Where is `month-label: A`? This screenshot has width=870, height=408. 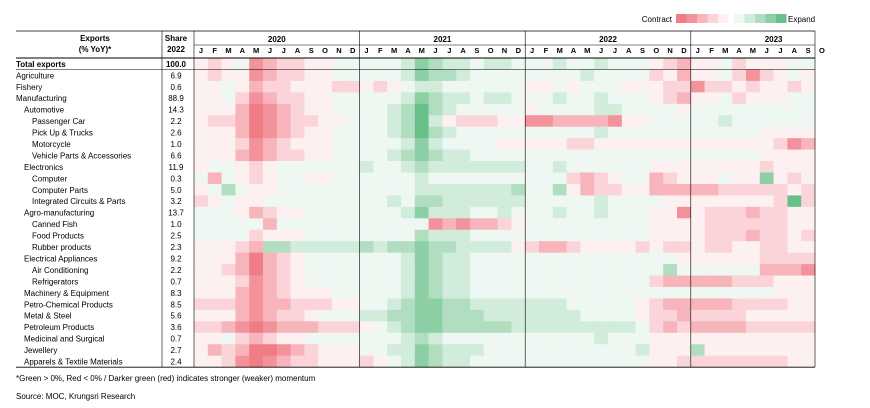
month-label: A is located at coordinates (574, 50).